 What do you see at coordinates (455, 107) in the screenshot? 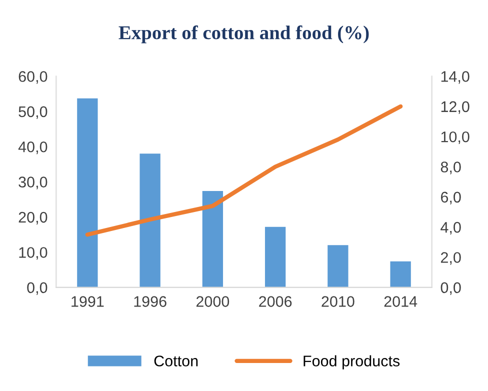
I see `y2-tick-label: 12,0` at bounding box center [455, 107].